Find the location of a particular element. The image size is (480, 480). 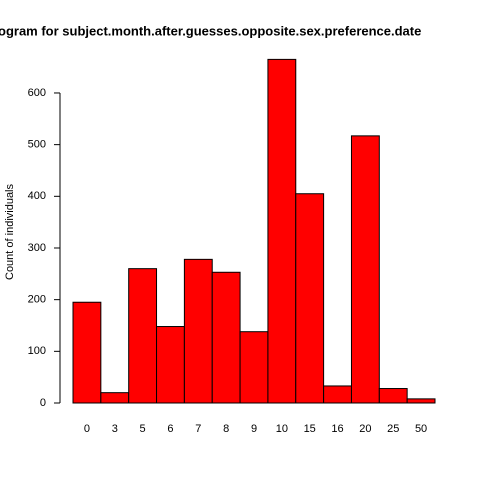

x-tick-label: 8 is located at coordinates (226, 429).